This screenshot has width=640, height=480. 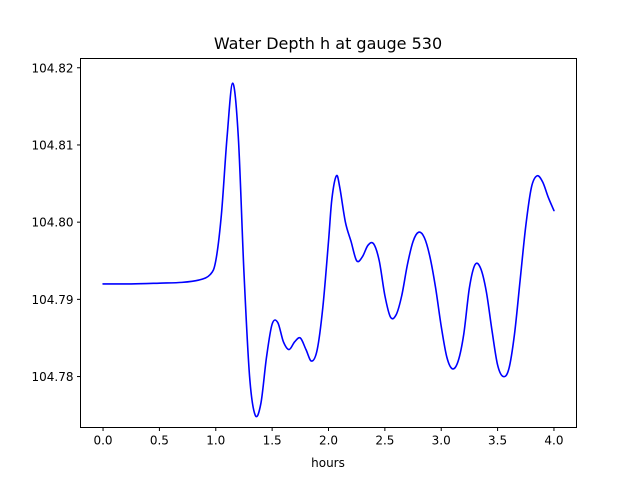 What do you see at coordinates (497, 441) in the screenshot?
I see `x-tick-label: 3.5` at bounding box center [497, 441].